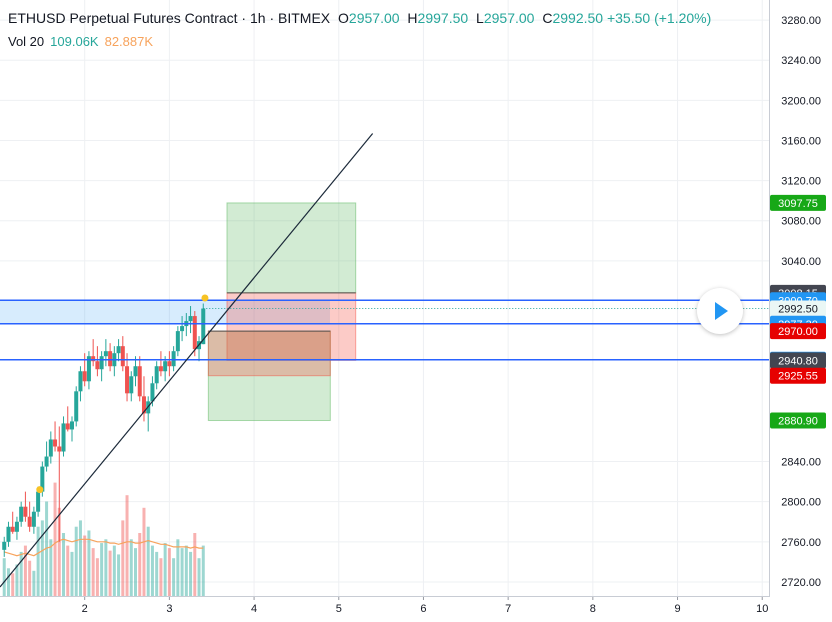 The width and height of the screenshot is (832, 622). Describe the element at coordinates (578, 18) in the screenshot. I see `close-value: 2992.50` at that location.